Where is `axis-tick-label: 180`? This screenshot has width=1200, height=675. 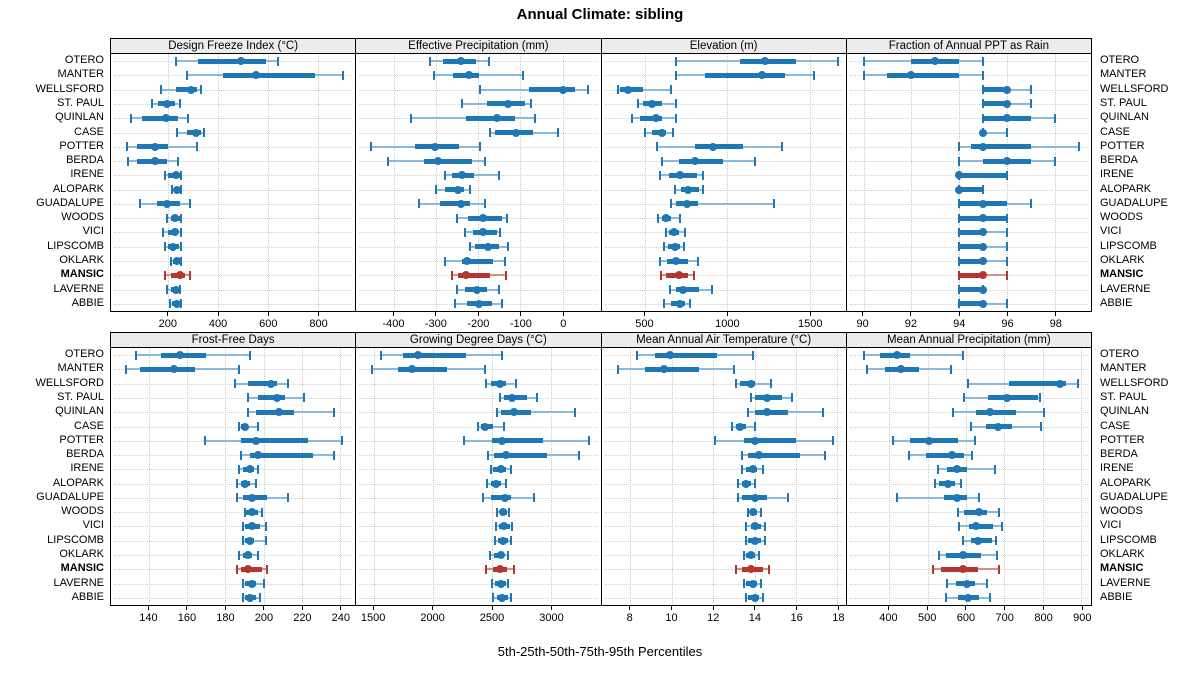
axis-tick-label: 180 is located at coordinates (225, 618).